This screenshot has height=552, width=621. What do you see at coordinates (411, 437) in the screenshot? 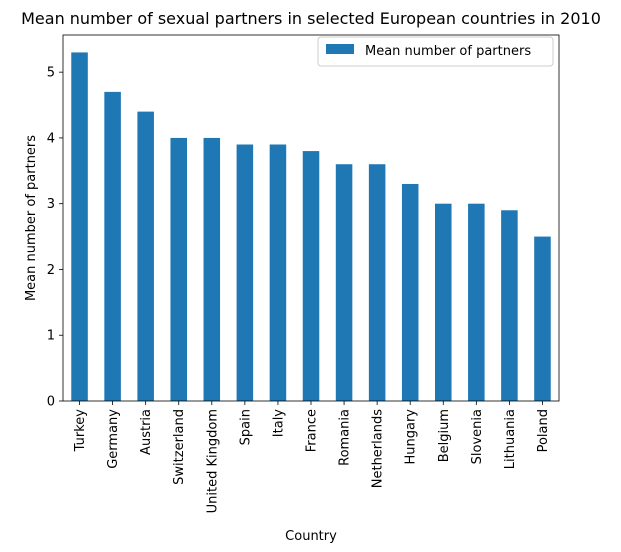
I see `x-tick-label: Hungary` at bounding box center [411, 437].